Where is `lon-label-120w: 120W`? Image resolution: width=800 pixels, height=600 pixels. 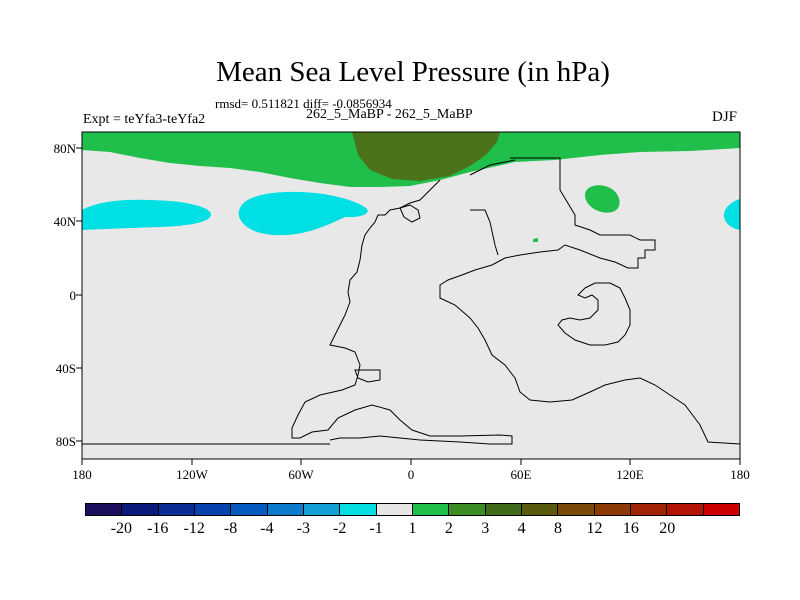 lon-label-120w: 120W is located at coordinates (192, 474).